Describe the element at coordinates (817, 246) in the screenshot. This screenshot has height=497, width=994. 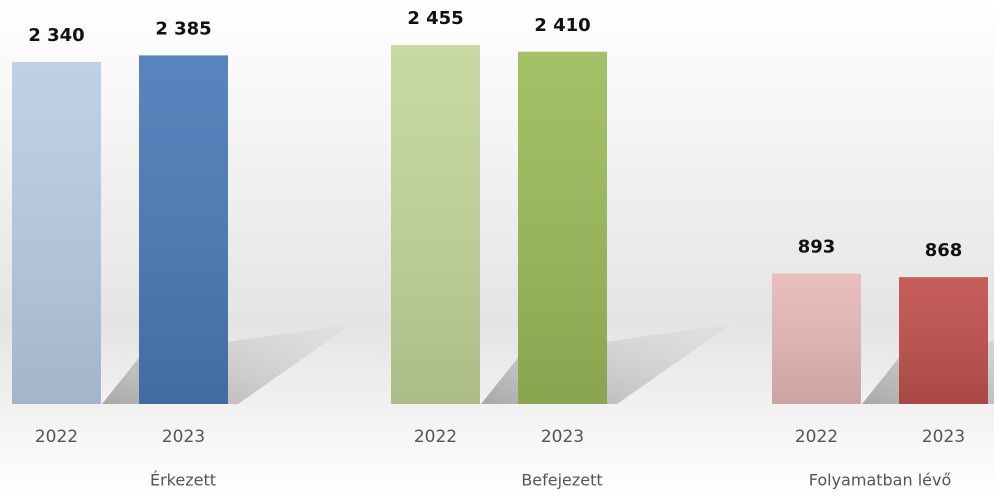
I see `value-label: 893` at that location.